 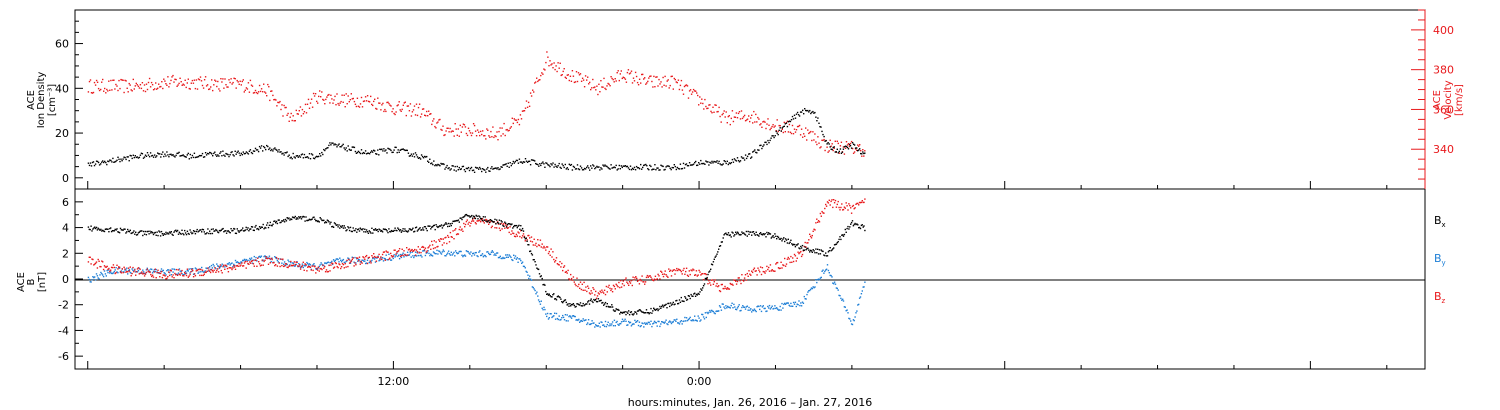 What do you see at coordinates (65, 202) in the screenshot?
I see `b-y-tick-label: 6` at bounding box center [65, 202].